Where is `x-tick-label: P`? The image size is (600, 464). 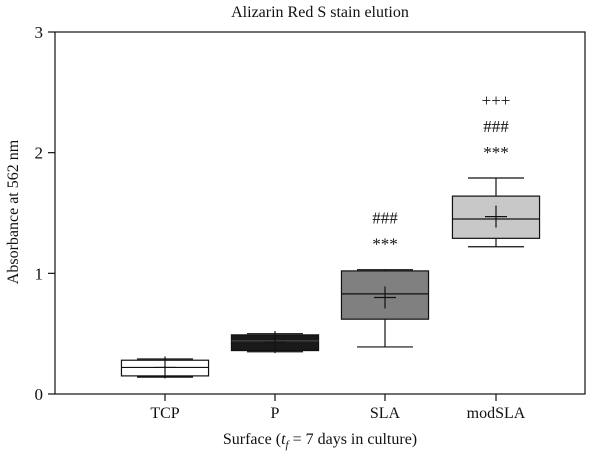 x-tick-label: P is located at coordinates (275, 413).